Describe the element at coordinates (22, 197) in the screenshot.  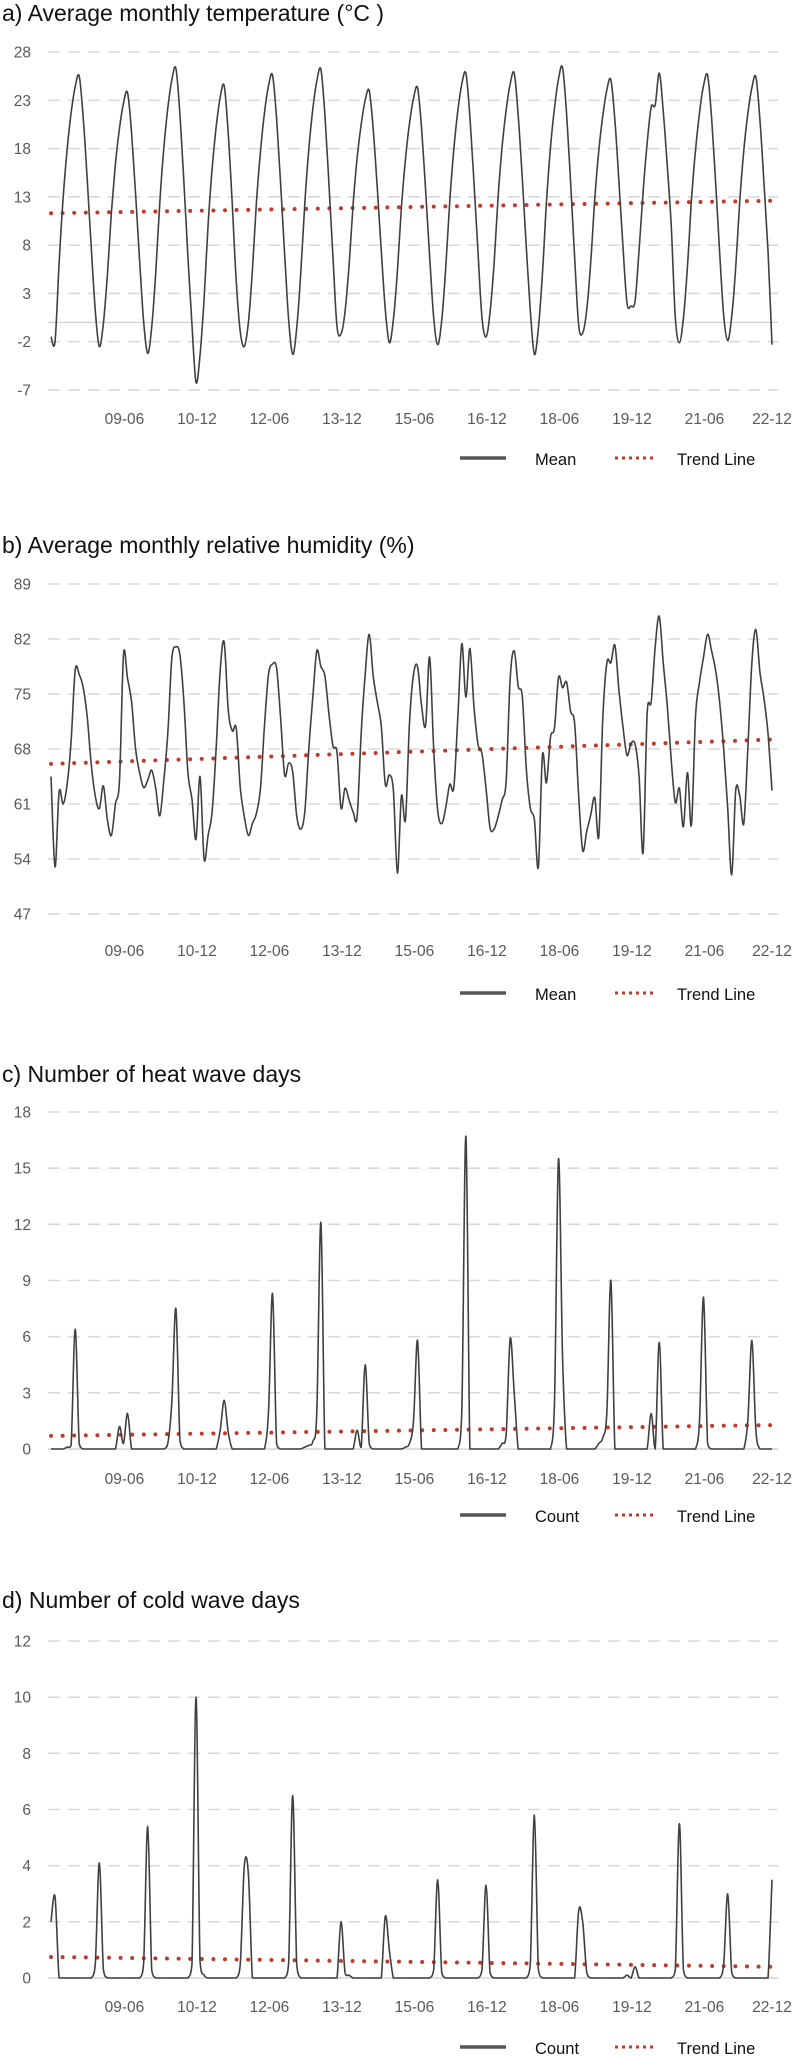
I see `y-tick-label: 13` at that location.